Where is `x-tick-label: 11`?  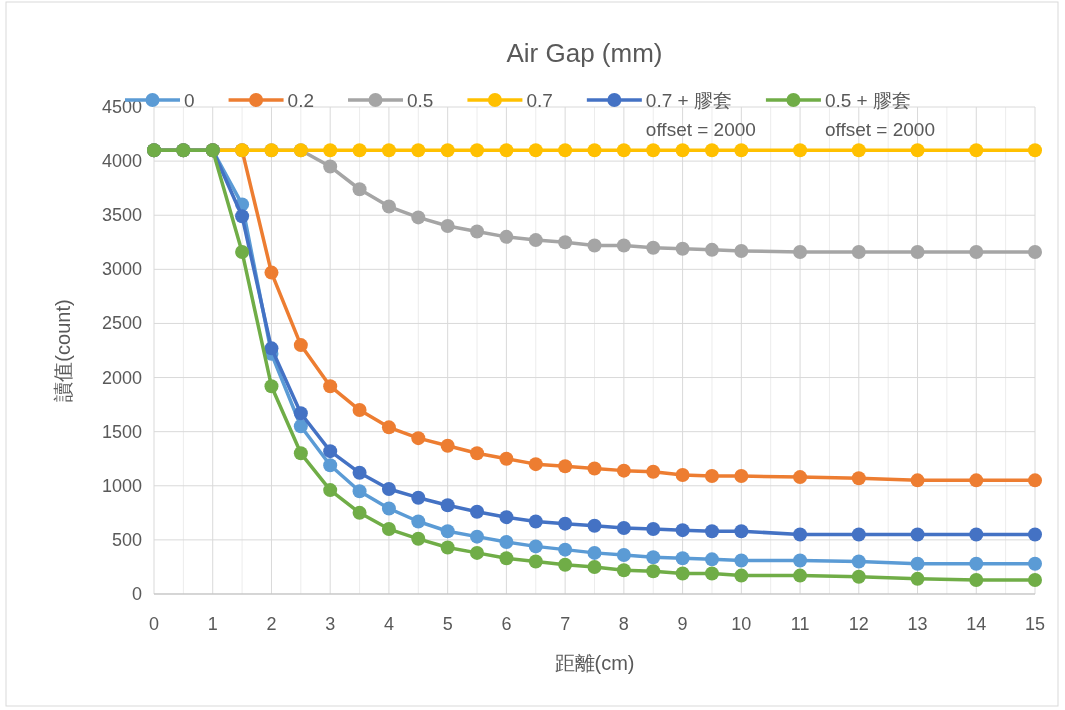 x-tick-label: 11 is located at coordinates (800, 624).